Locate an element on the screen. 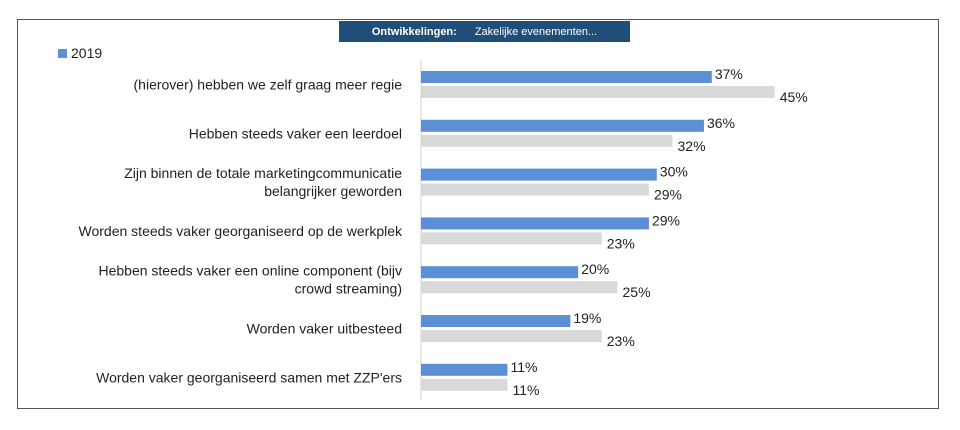 Image resolution: width=960 pixels, height=430 pixels. data-label: 45% is located at coordinates (794, 97).